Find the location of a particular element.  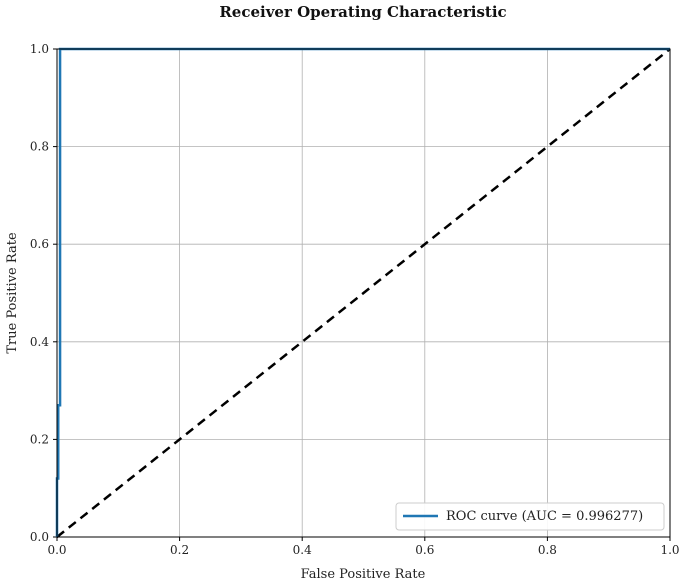

x-tick-label: 1.0 is located at coordinates (669, 550).